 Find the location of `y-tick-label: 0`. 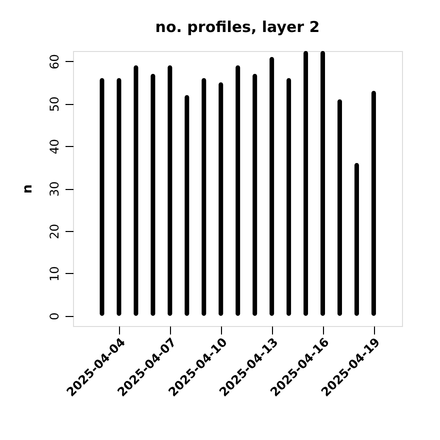

y-tick-label: 0 is located at coordinates (55, 316).